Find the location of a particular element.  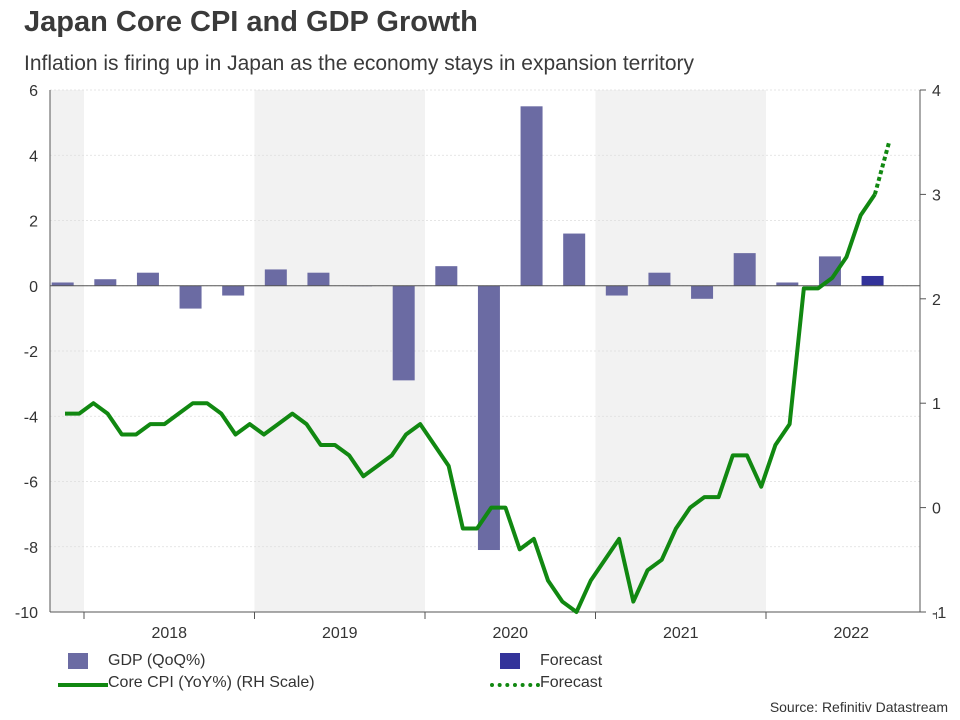

legend-cpi-label: Core CPI (YoY%) (RH Scale) is located at coordinates (211, 682).